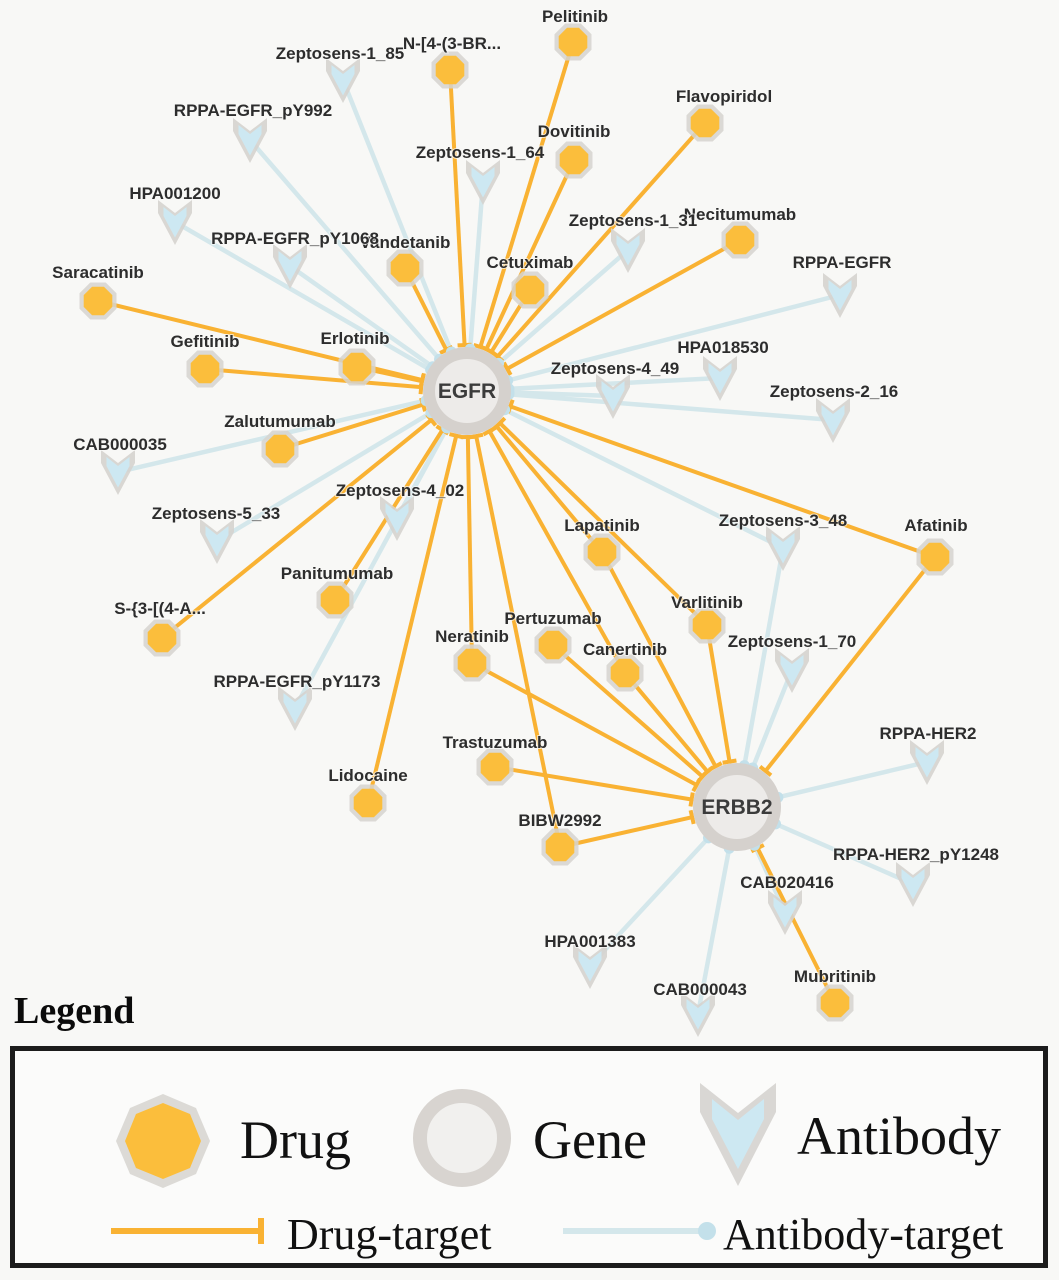 Image resolution: width=1059 pixels, height=1280 pixels. I want to click on node-label: Pertuzumab, so click(552, 618).